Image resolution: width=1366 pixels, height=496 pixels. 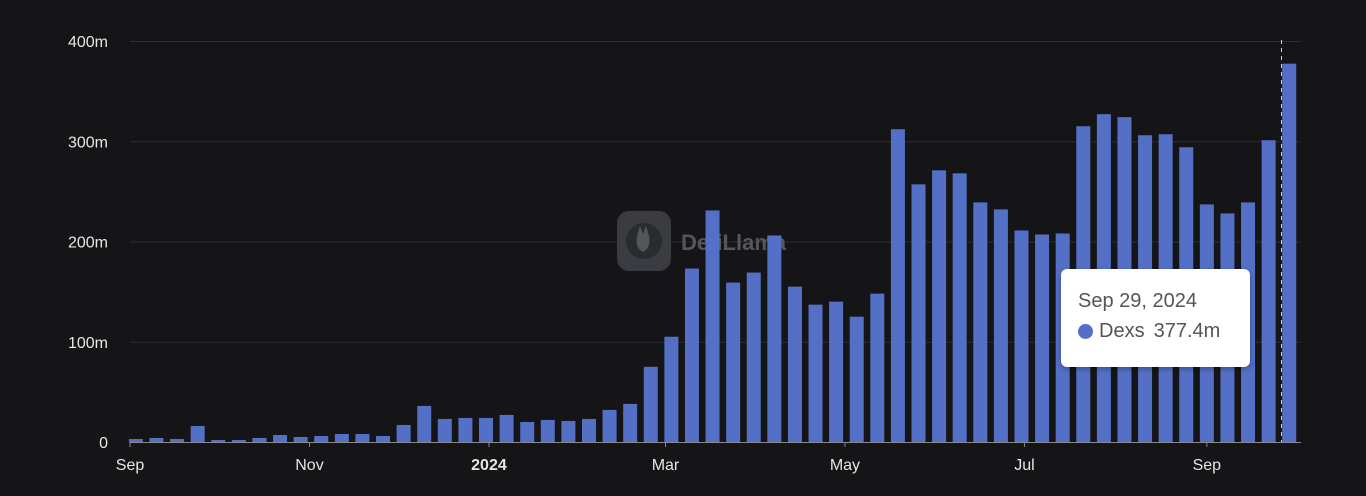 I want to click on x-tick-label: May, so click(x=845, y=465).